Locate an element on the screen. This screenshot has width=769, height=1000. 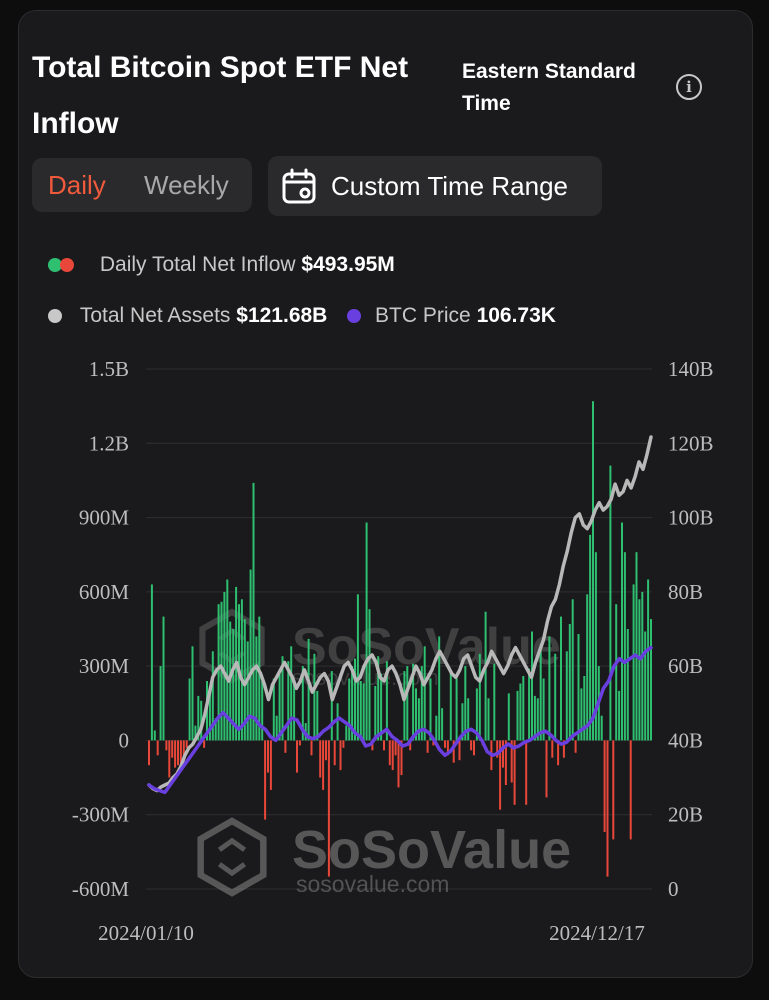
watermark-url: sosovalue.com is located at coordinates (372, 884).